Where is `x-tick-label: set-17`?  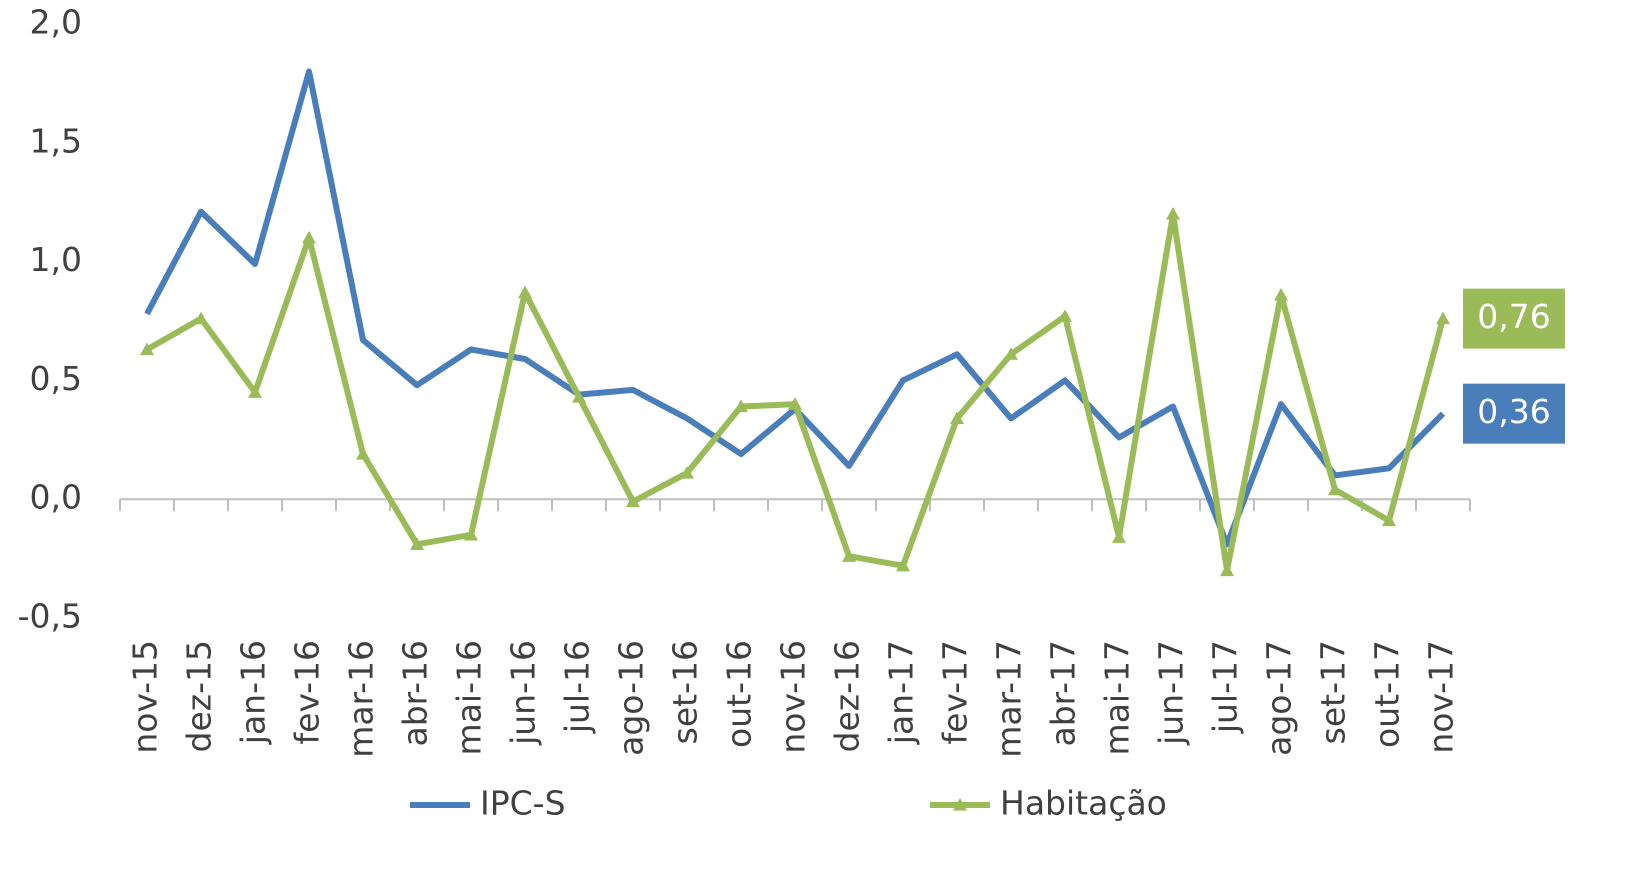
x-tick-label: set-17 is located at coordinates (1333, 692).